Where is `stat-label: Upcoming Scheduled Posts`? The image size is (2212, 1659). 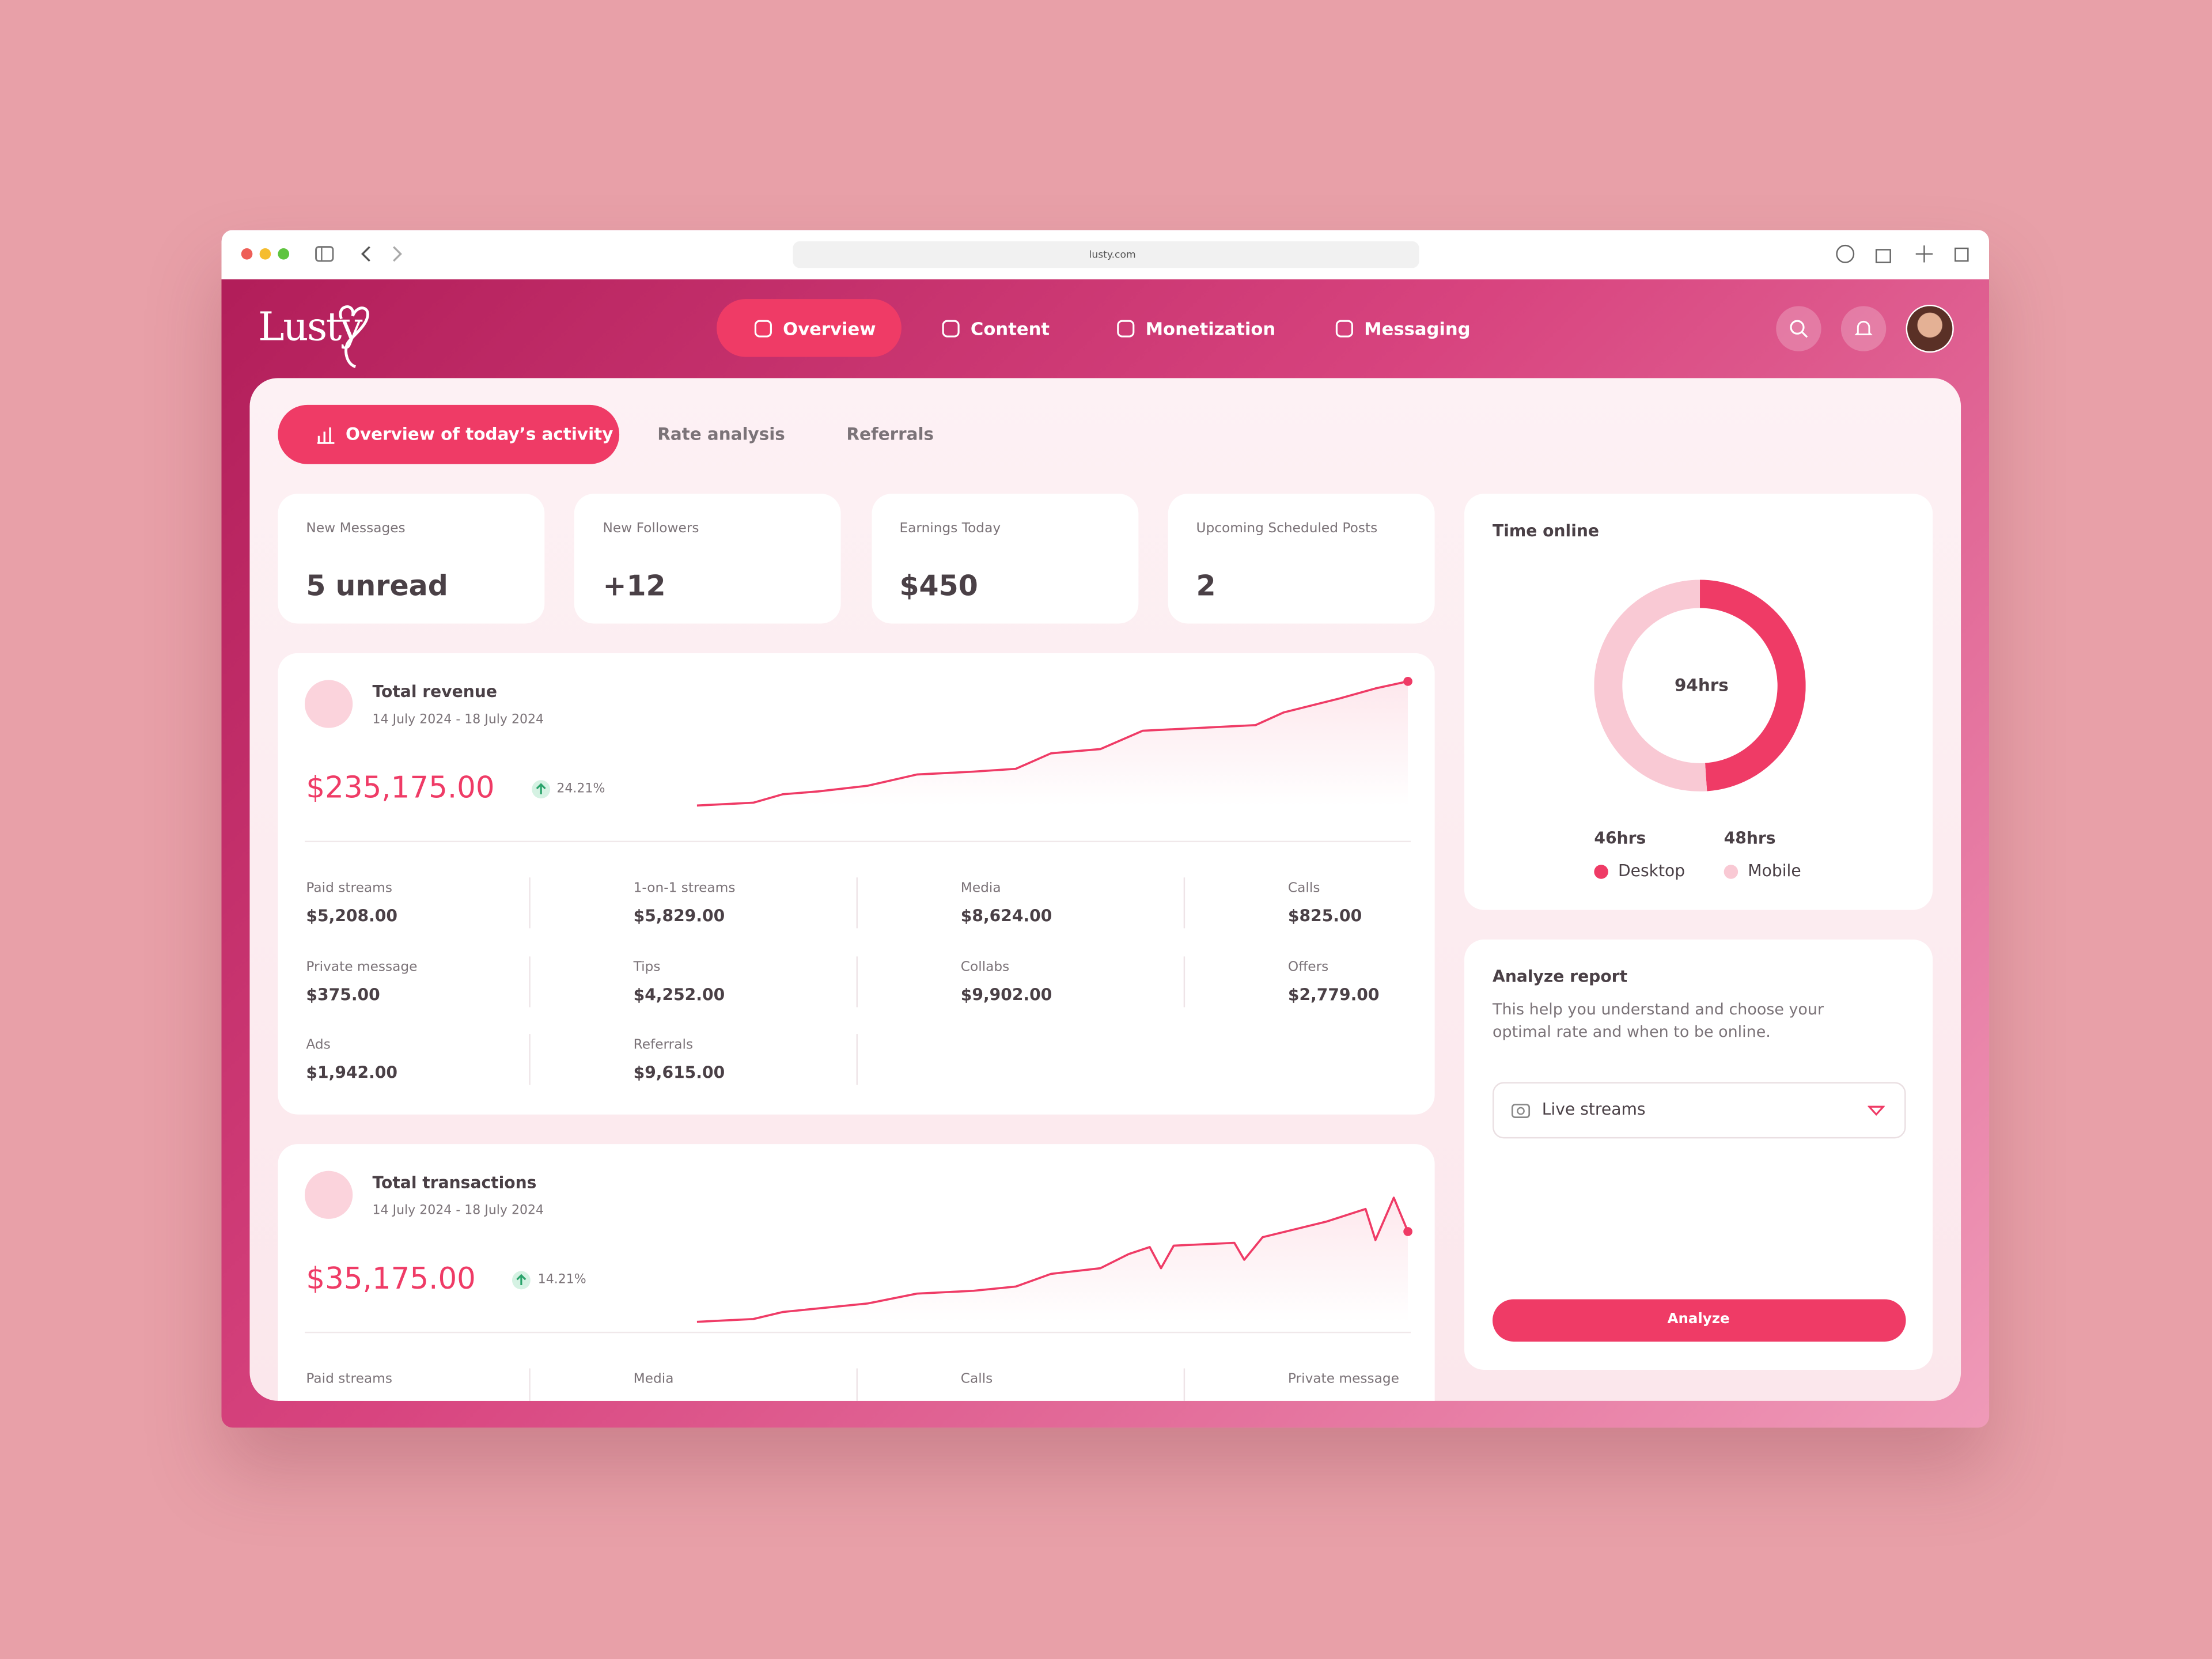 stat-label: Upcoming Scheduled Posts is located at coordinates (1287, 529).